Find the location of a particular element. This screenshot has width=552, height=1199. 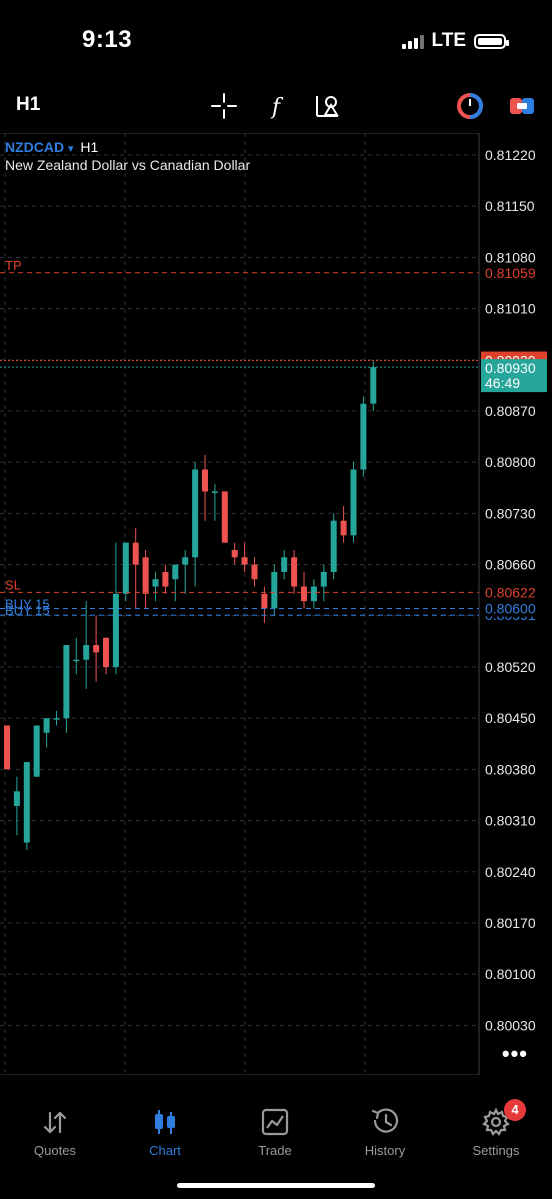

tp-label: TP is located at coordinates (13, 265).